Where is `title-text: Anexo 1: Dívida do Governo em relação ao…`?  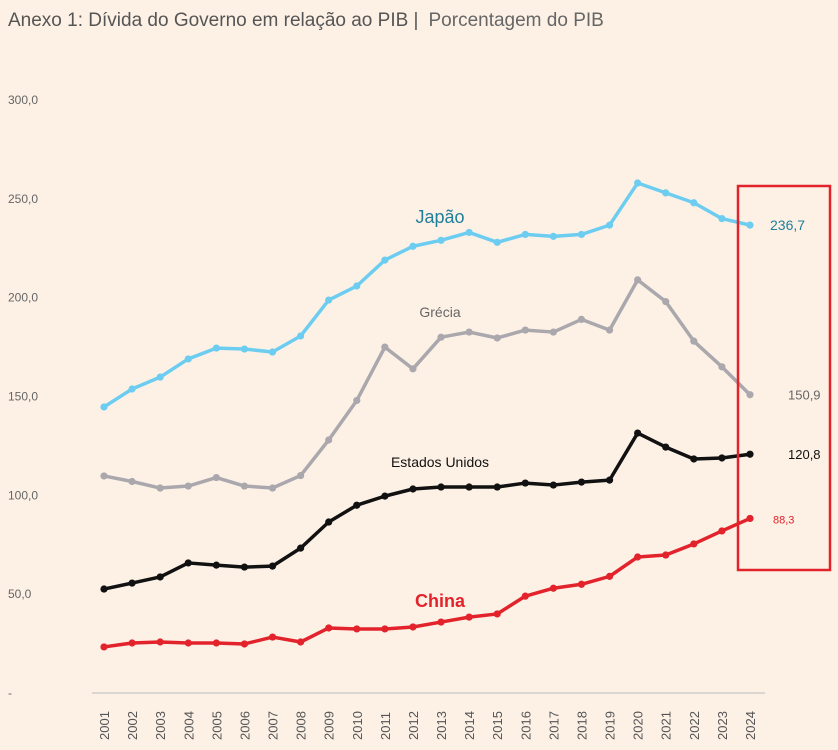
title-text: Anexo 1: Dívida do Governo em relação ao… is located at coordinates (213, 20).